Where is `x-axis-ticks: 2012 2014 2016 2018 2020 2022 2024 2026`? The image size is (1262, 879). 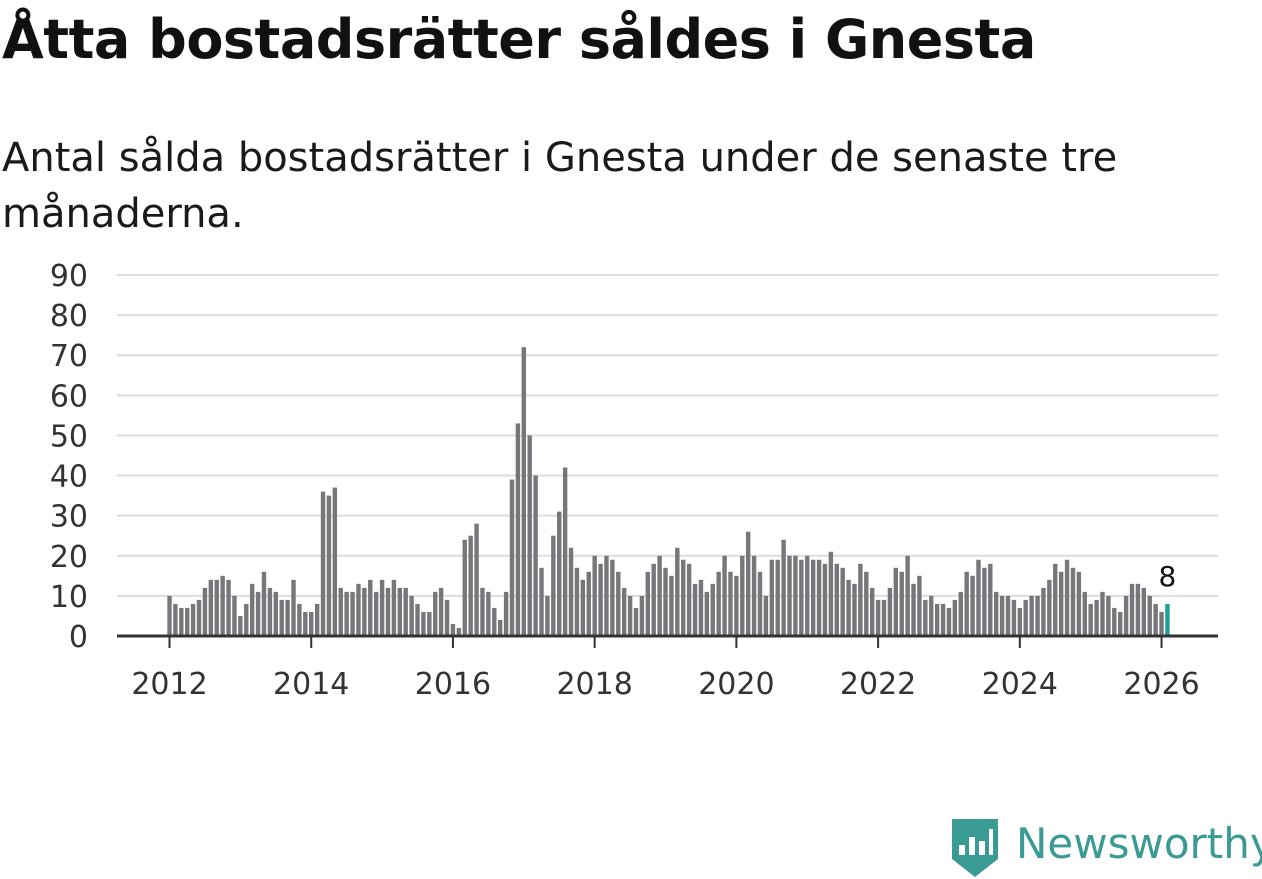
x-axis-ticks: 2012 2014 2016 2018 2020 2022 2024 2026 is located at coordinates (665, 669).